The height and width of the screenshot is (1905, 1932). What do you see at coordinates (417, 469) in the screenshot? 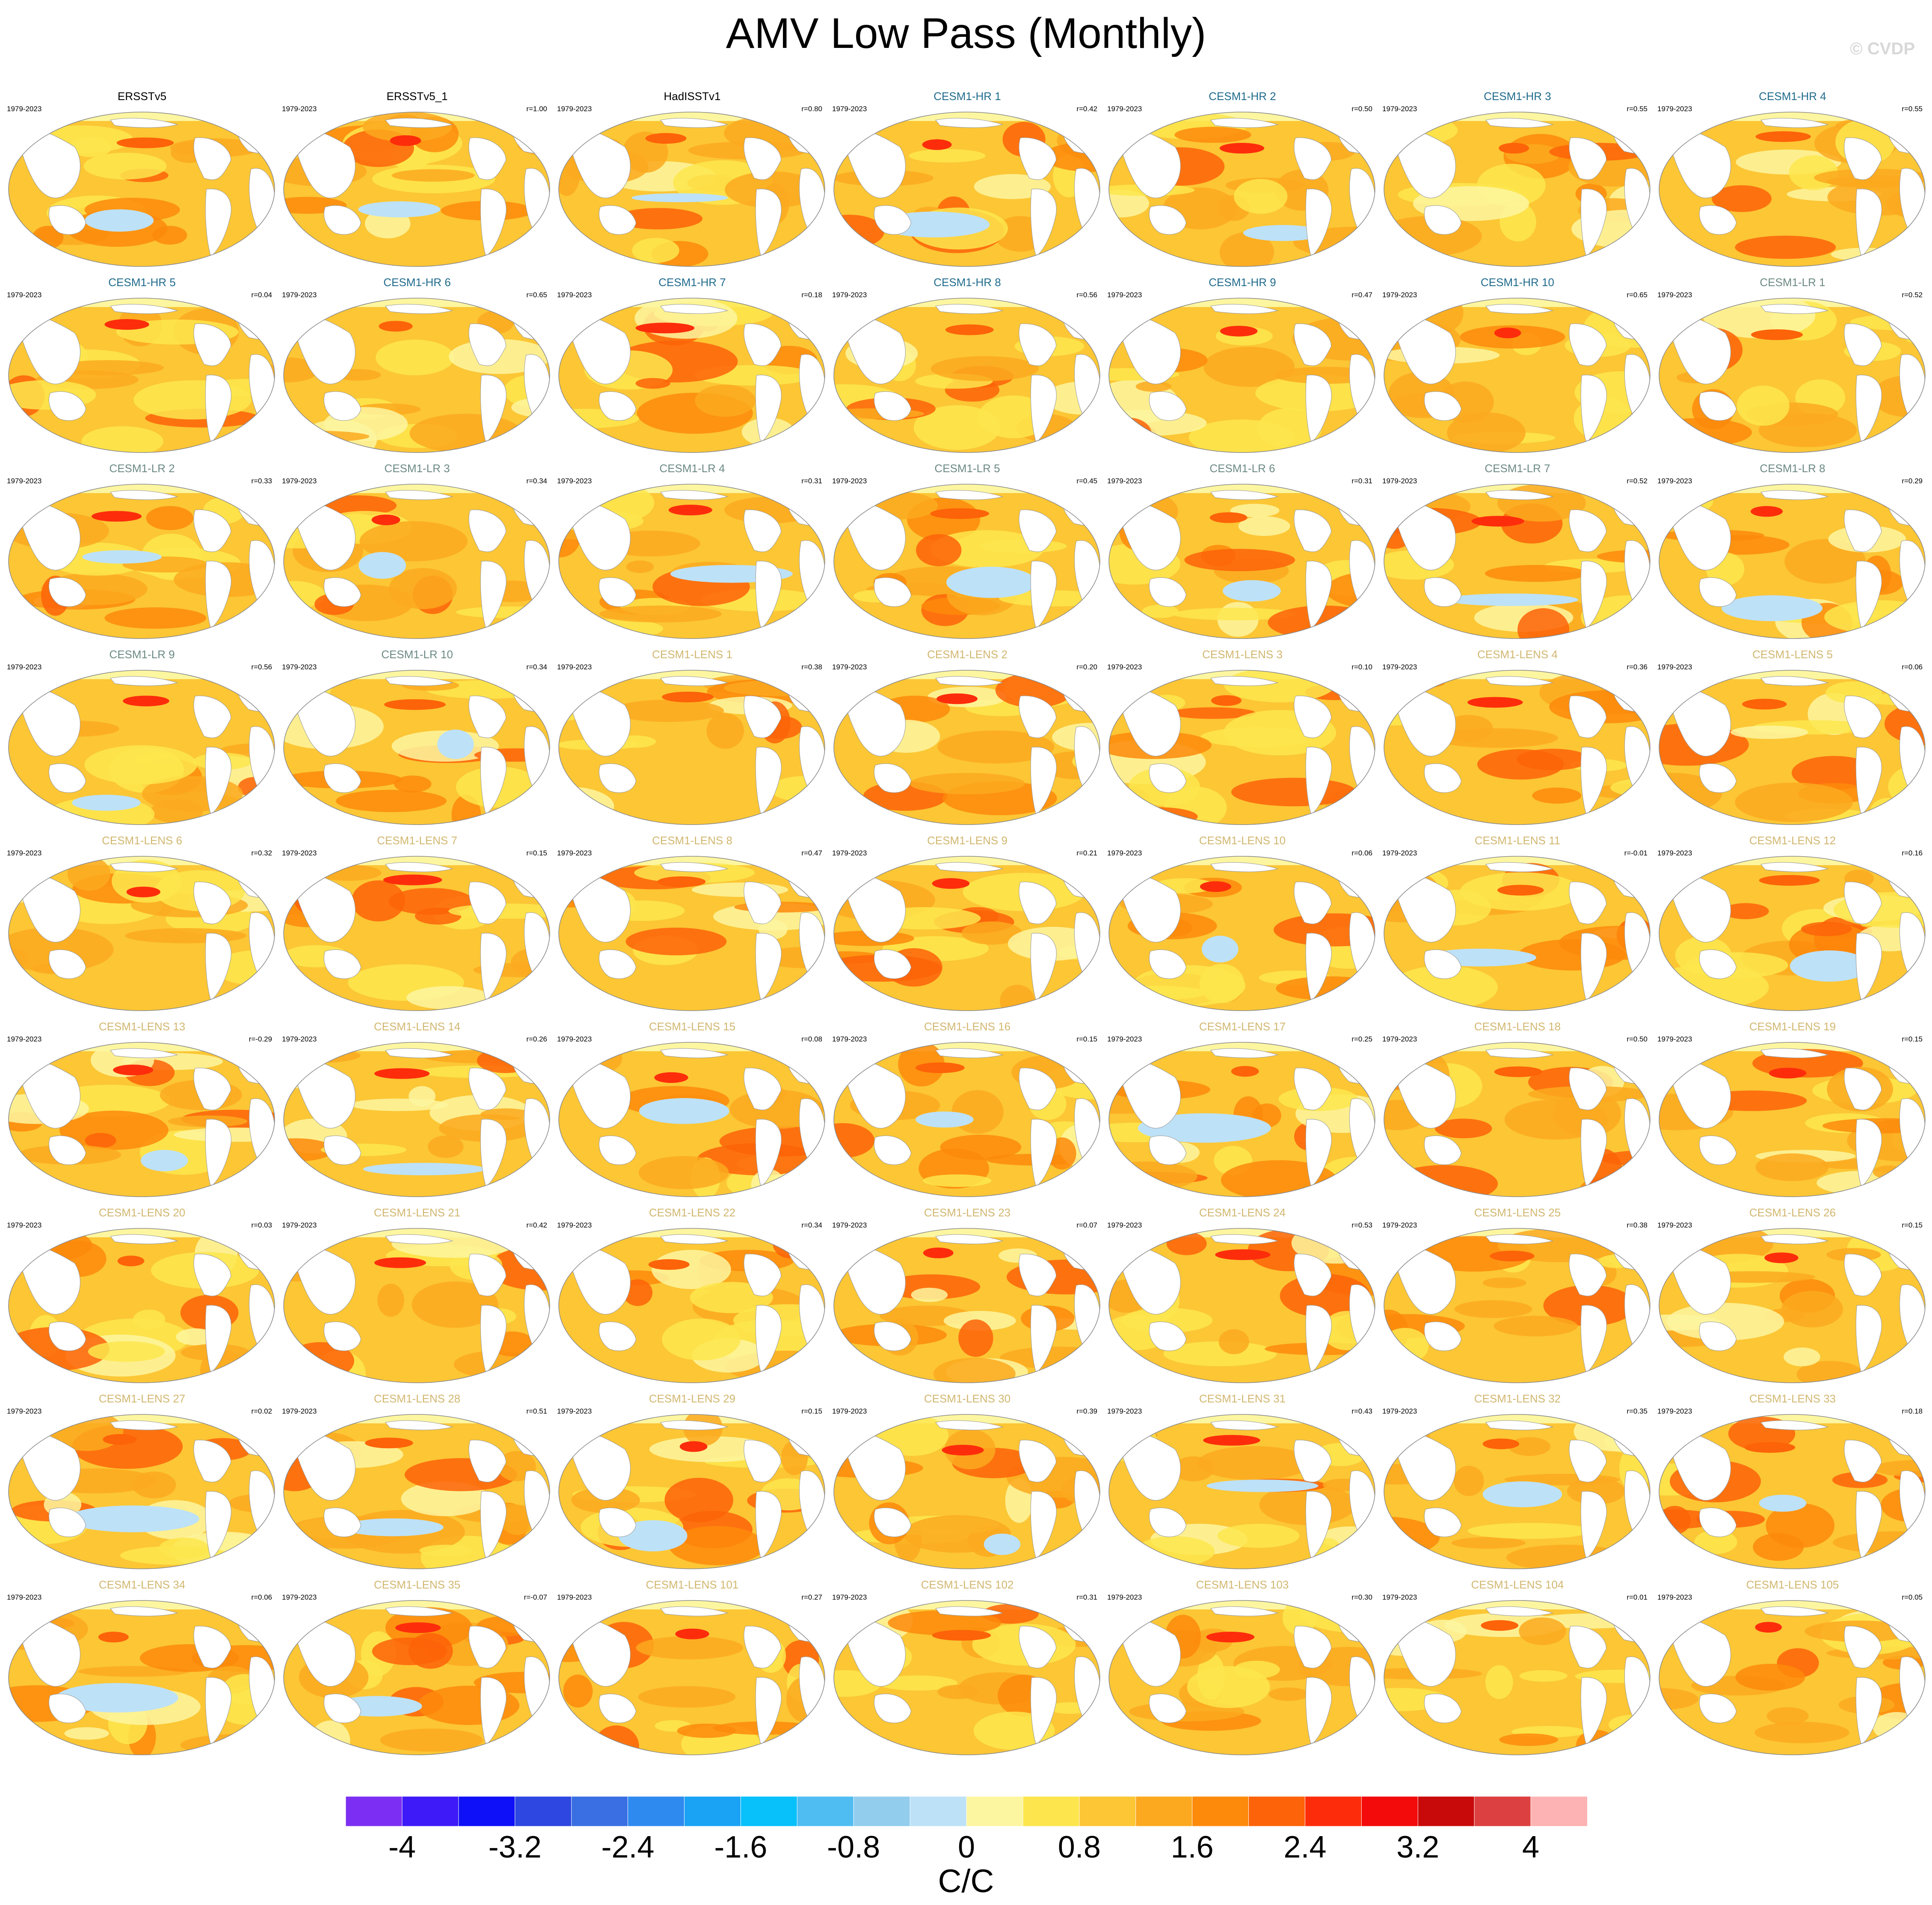
I see `panel-title: CESM1-LR 3` at bounding box center [417, 469].